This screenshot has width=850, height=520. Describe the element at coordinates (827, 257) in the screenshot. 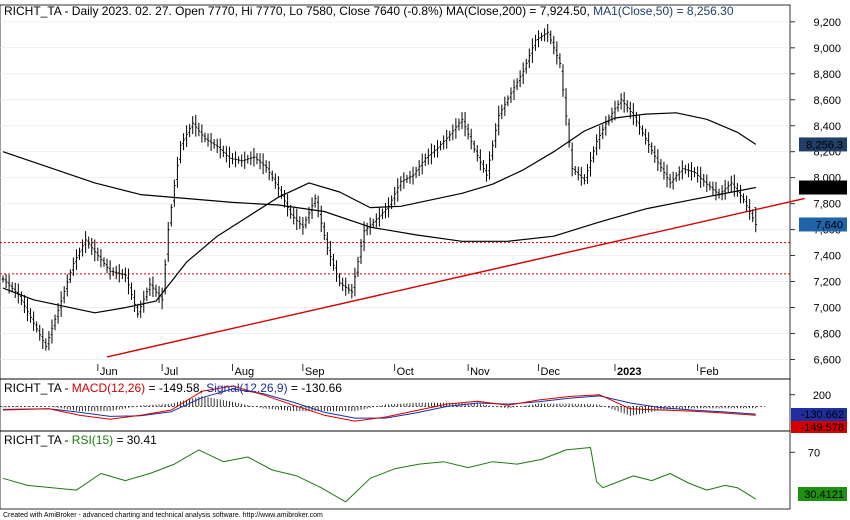

I see `price-tick-label: 7,400` at that location.